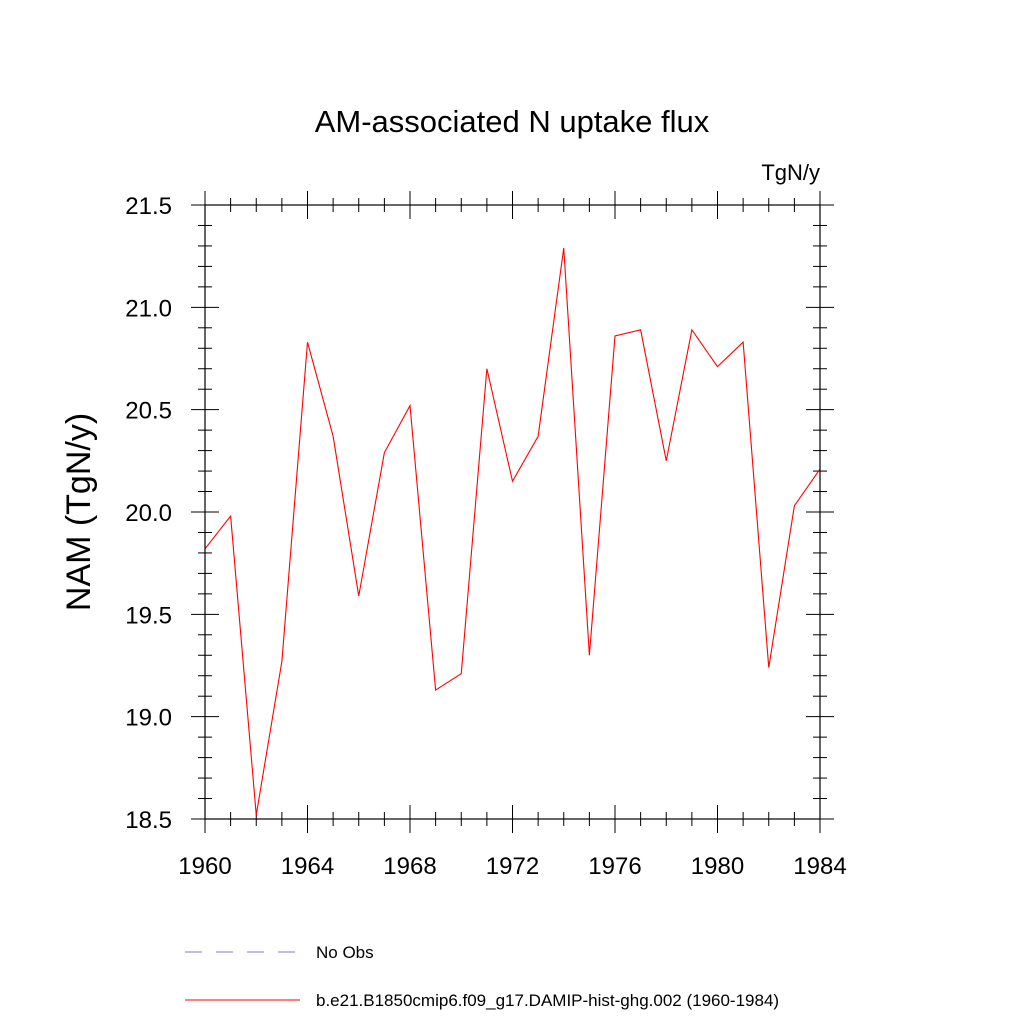 The width and height of the screenshot is (1024, 1024). Describe the element at coordinates (717, 866) in the screenshot. I see `x-tick-label: 1980` at that location.